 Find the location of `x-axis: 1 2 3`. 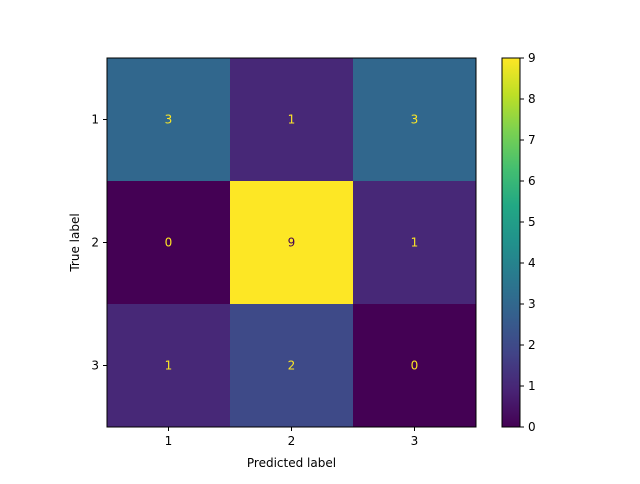

x-axis: 1 2 3 is located at coordinates (292, 437).